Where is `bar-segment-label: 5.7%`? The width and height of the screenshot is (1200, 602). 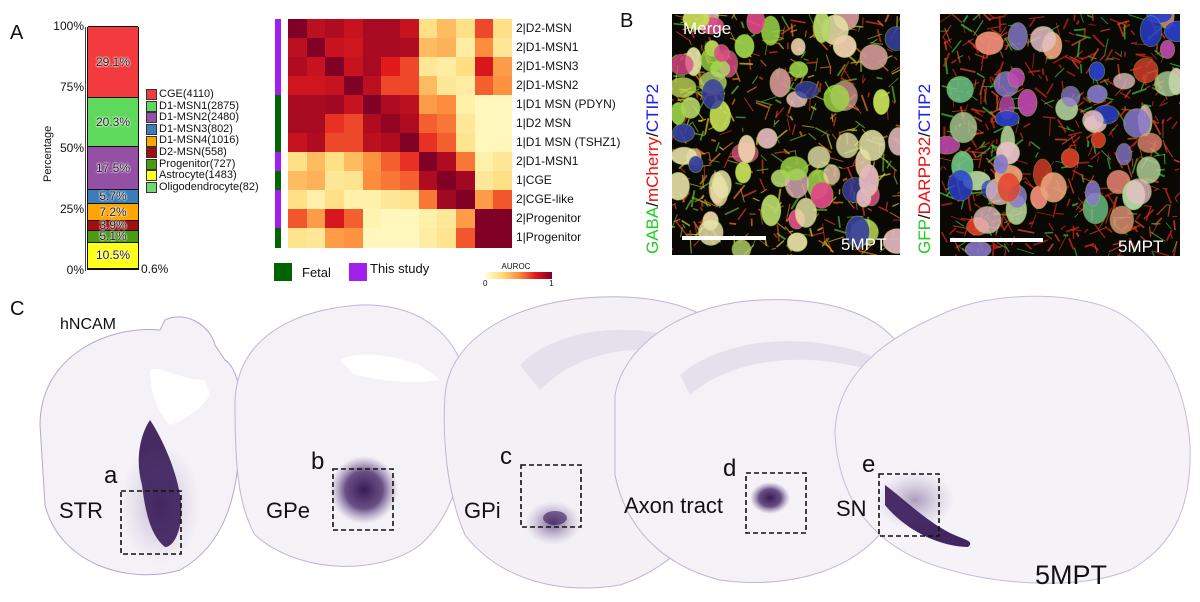 bar-segment-label: 5.7% is located at coordinates (113, 196).